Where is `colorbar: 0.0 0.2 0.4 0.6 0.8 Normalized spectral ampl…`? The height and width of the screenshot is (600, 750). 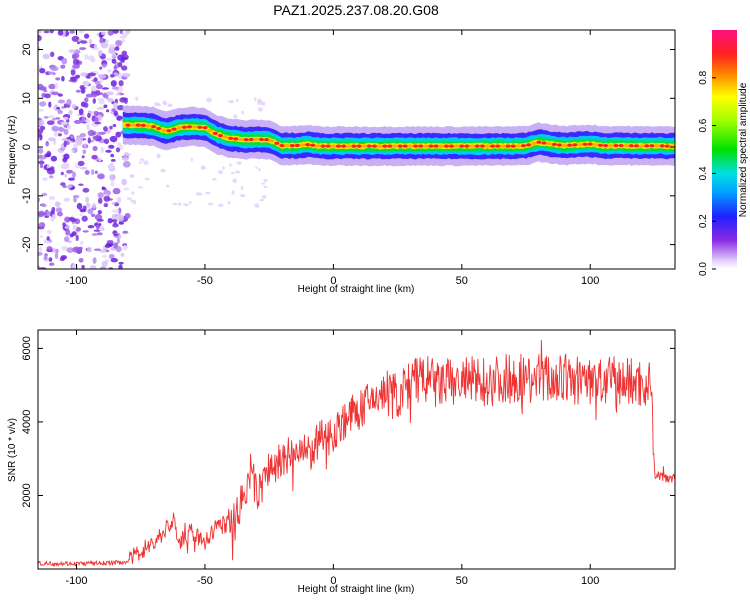
colorbar: 0.0 0.2 0.4 0.6 0.8 Normalized spectral ampl… is located at coordinates (723, 153).